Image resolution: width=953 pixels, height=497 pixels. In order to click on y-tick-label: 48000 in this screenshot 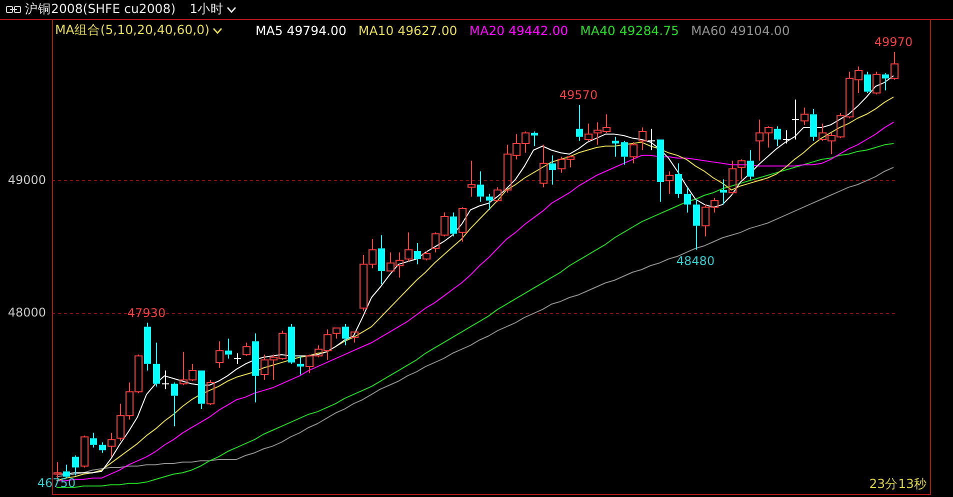, I will do `click(27, 313)`.